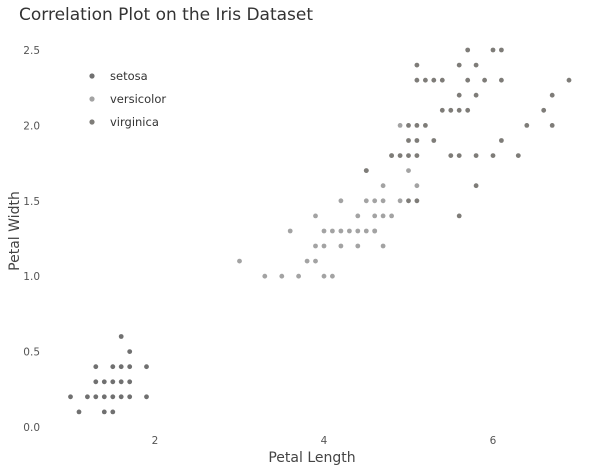 This screenshot has height=471, width=602. I want to click on chart-title: Correlation Plot on the Iris Dataset, so click(166, 15).